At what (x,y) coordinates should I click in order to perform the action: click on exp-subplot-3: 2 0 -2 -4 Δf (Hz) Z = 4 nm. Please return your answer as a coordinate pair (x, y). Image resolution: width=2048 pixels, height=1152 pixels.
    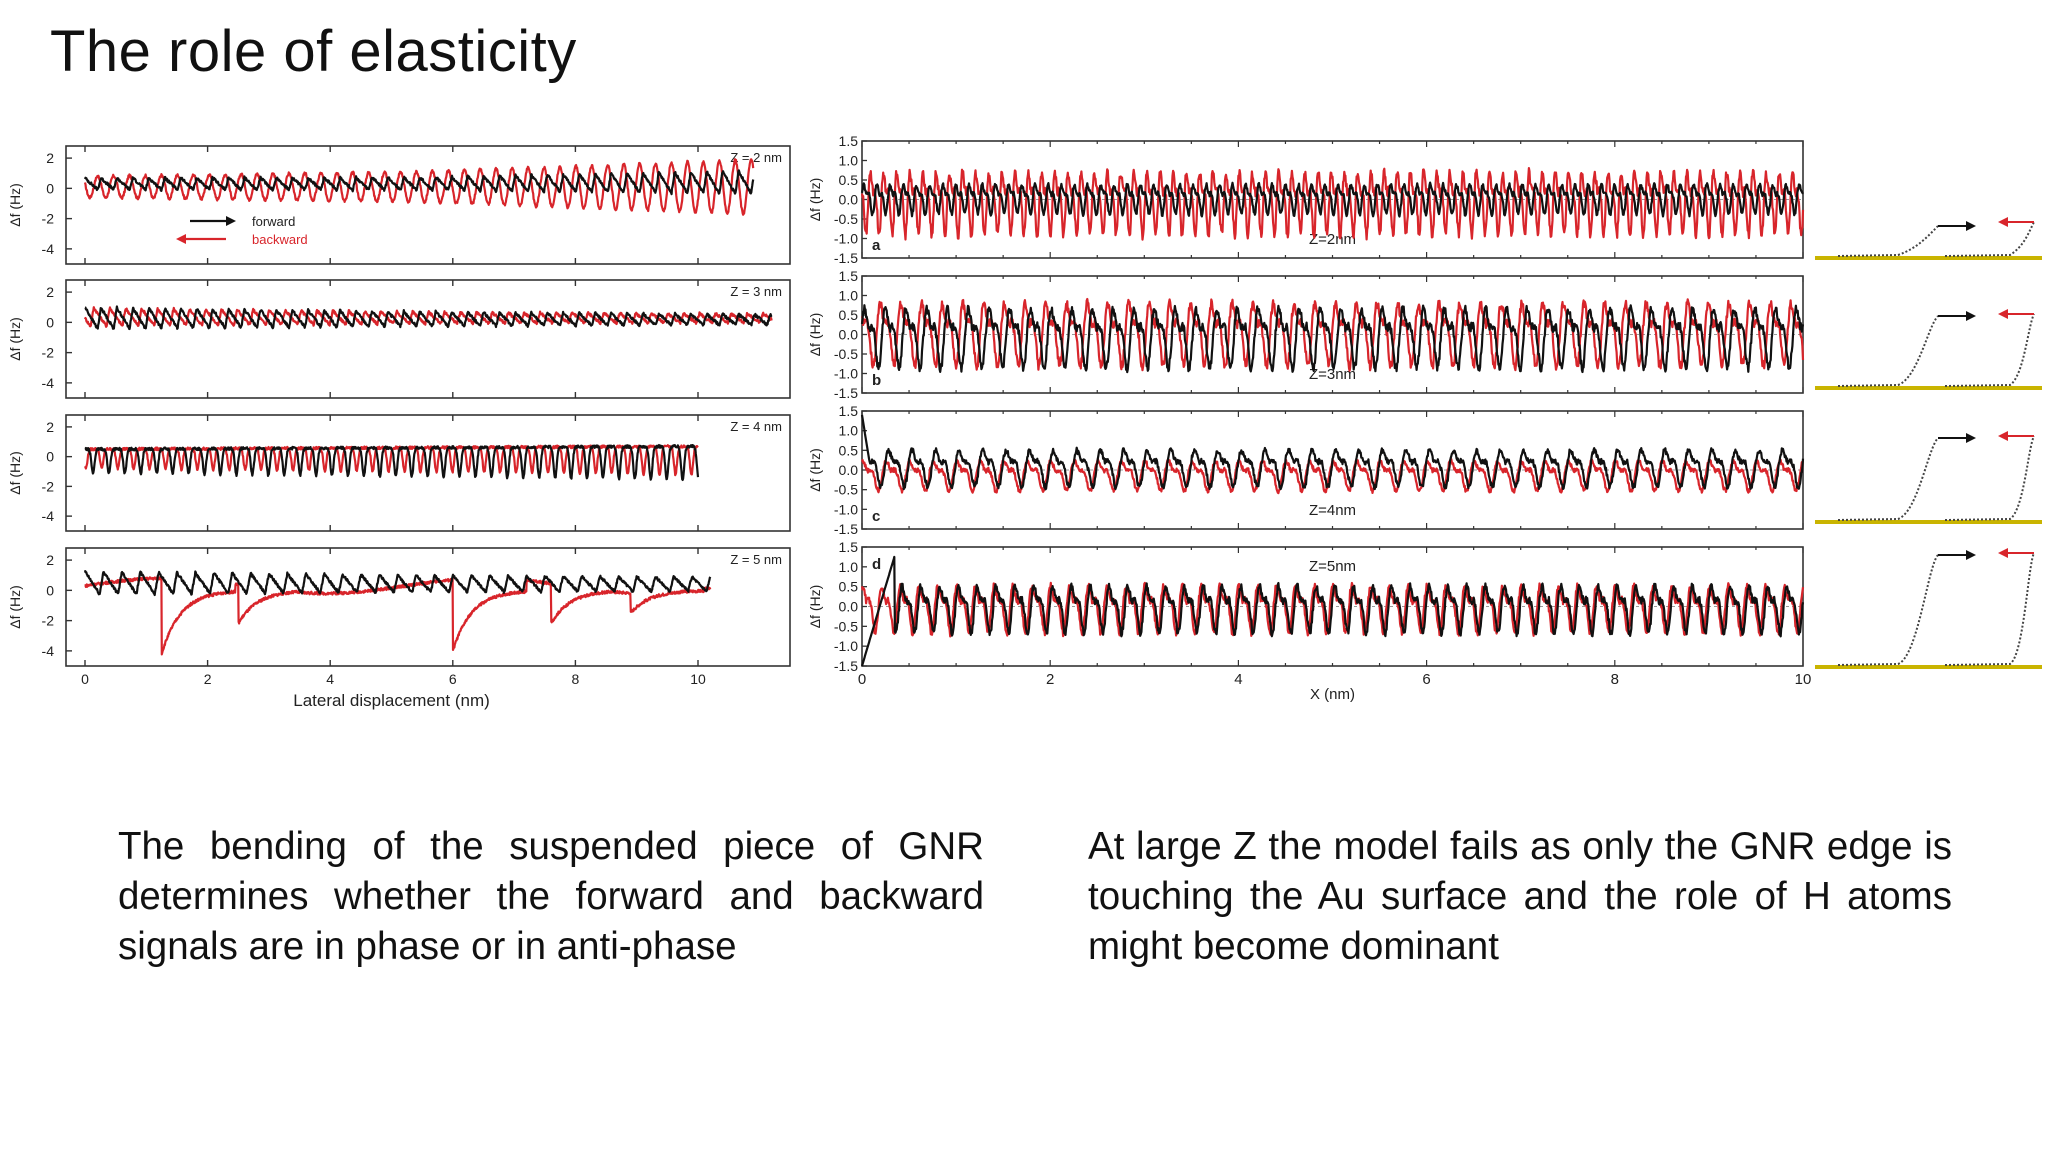
    Looking at the image, I should click on (399, 473).